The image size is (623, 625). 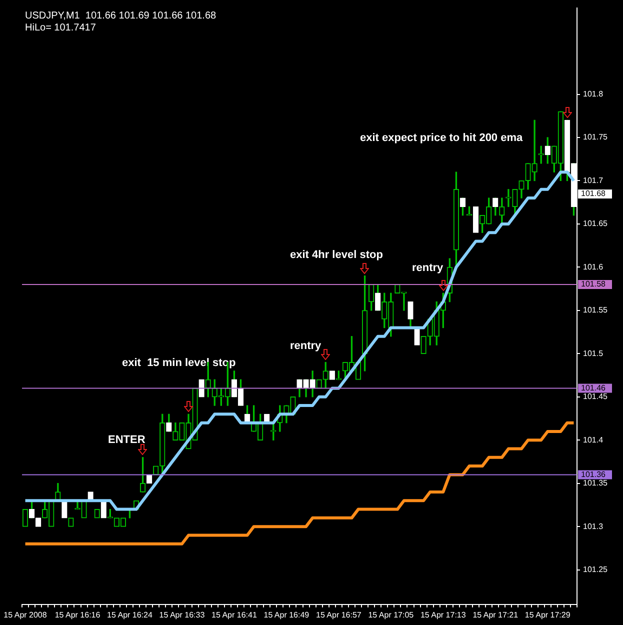 I want to click on x-tick-label: 15 Apr 16:16, so click(x=77, y=615).